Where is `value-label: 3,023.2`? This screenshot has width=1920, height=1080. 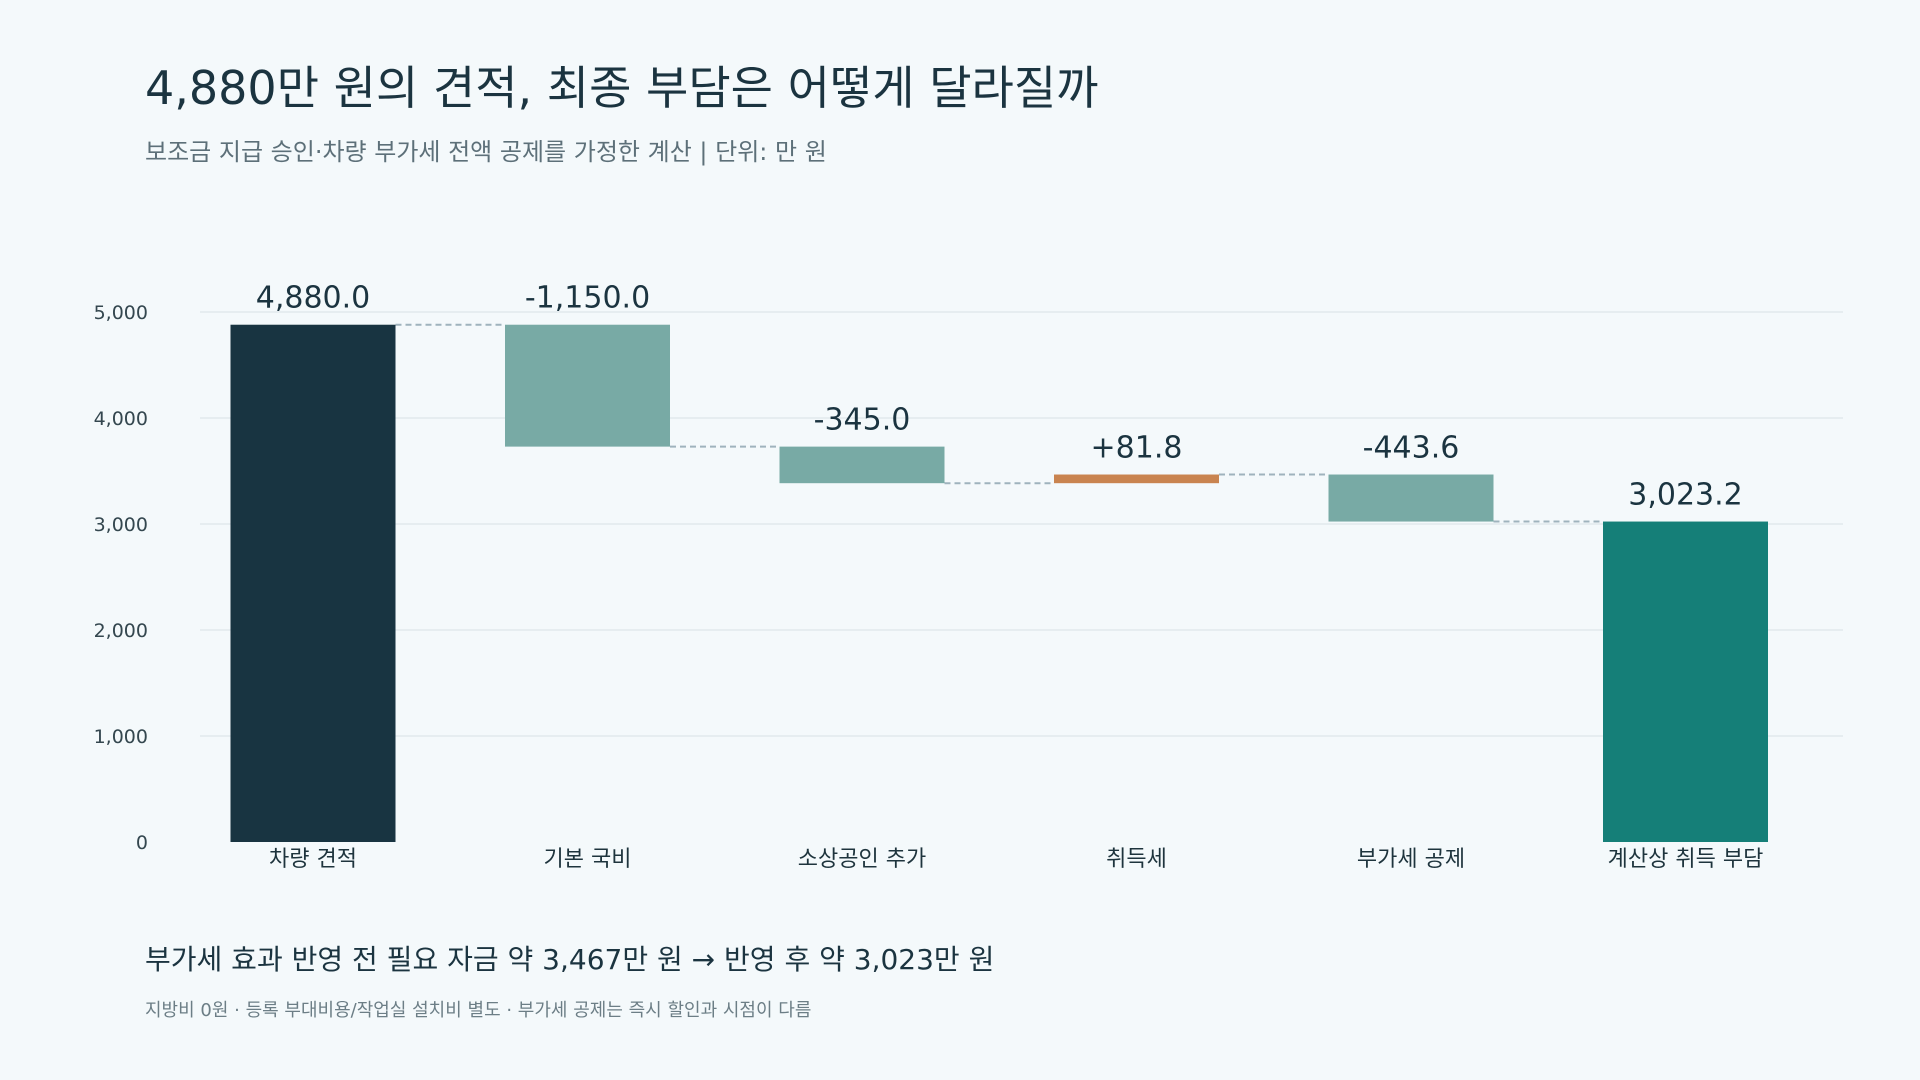 value-label: 3,023.2 is located at coordinates (1685, 495).